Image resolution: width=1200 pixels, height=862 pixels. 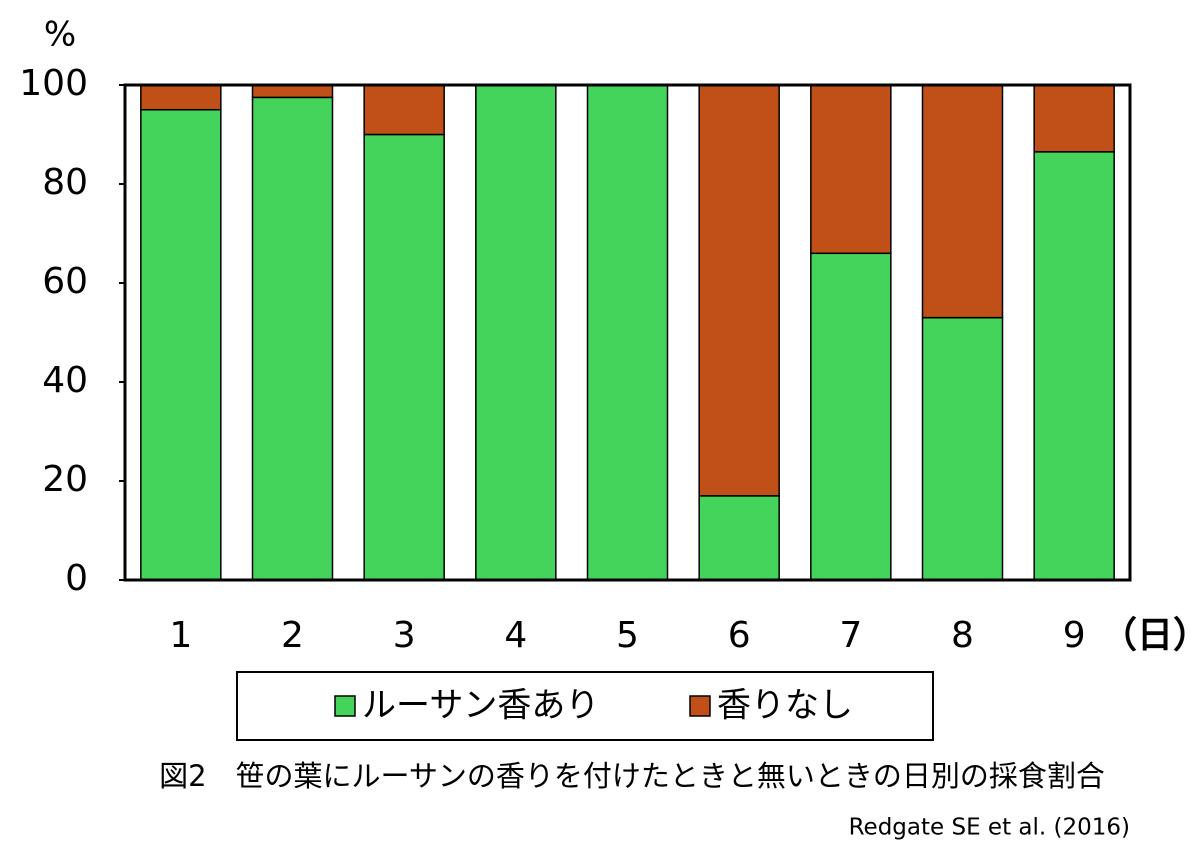 I want to click on y-tick-label: 60, so click(x=65, y=281).